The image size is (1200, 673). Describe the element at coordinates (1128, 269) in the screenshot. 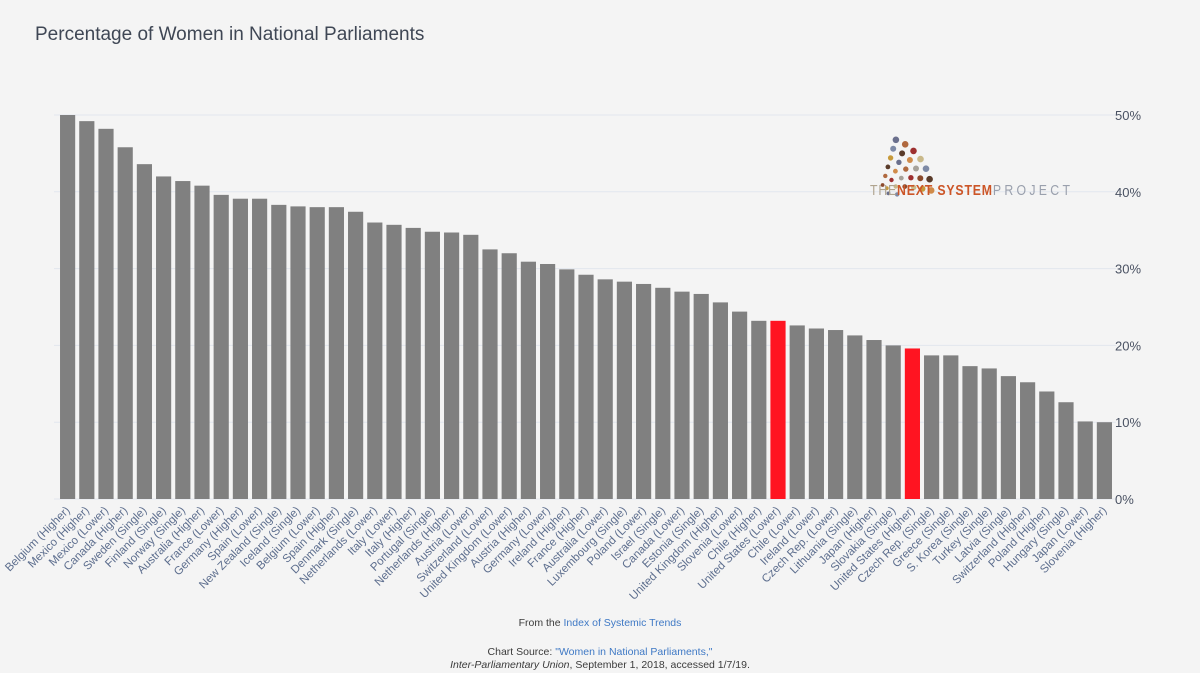

I see `y-tick-label: 30%` at that location.